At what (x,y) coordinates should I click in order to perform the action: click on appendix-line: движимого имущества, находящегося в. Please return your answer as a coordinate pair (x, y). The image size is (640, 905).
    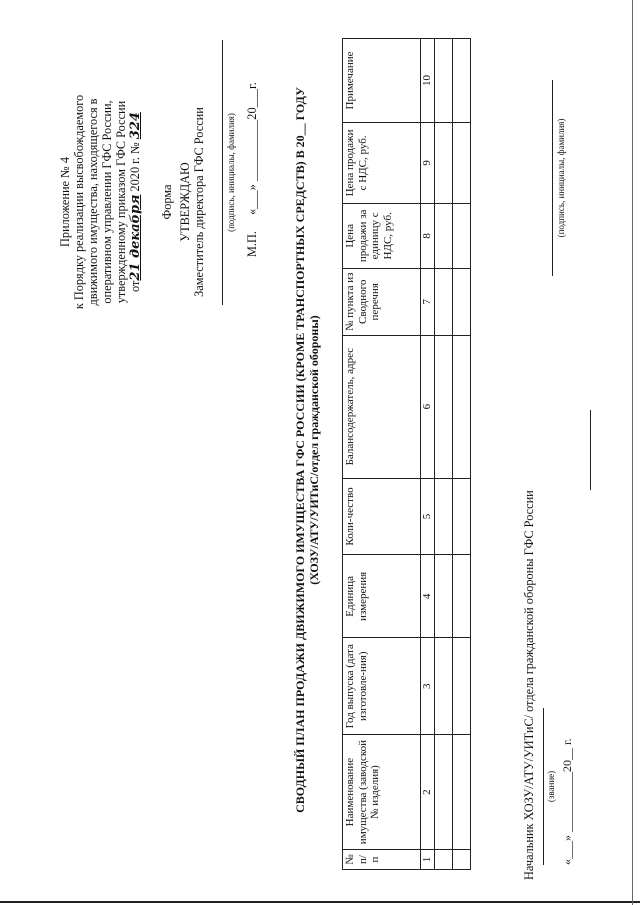
    Looking at the image, I should click on (93, 202).